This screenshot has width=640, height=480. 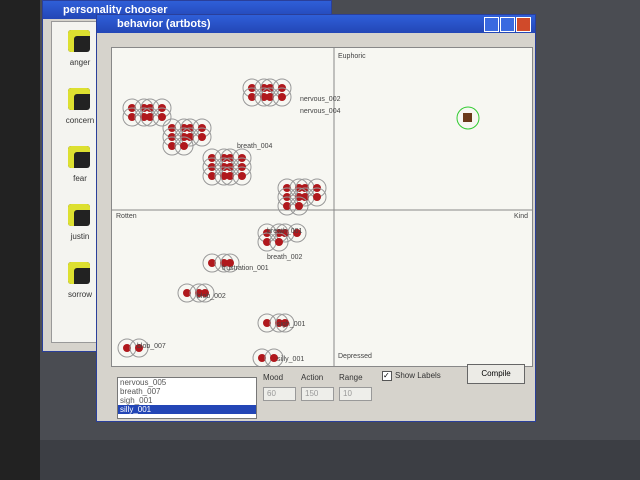 I want to click on bot-label: sigh_001, so click(x=291, y=324).